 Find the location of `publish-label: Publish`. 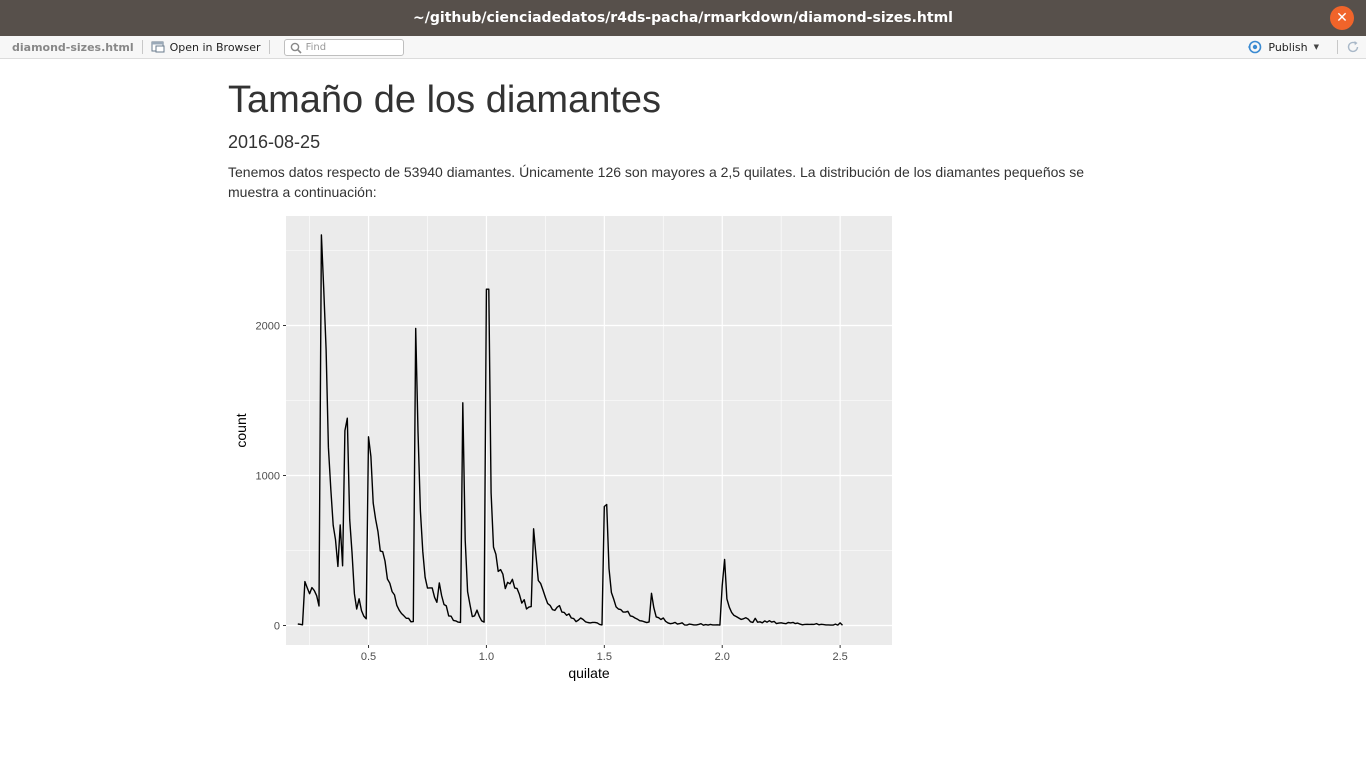

publish-label: Publish is located at coordinates (1288, 47).